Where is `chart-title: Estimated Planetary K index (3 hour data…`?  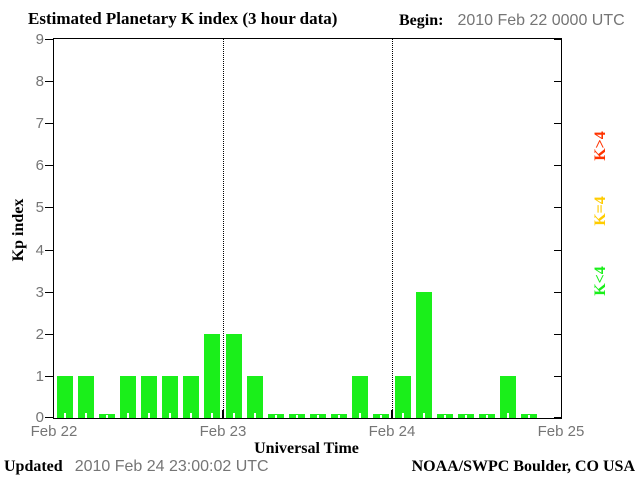 chart-title: Estimated Planetary K index (3 hour data… is located at coordinates (183, 18).